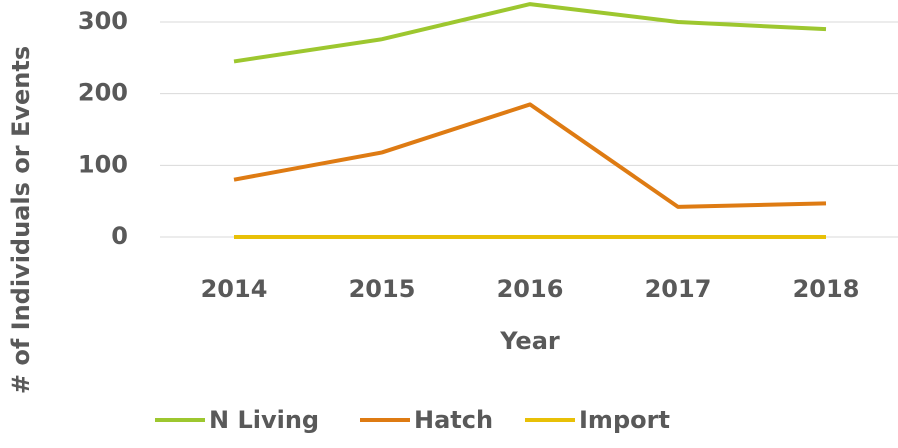 The width and height of the screenshot is (898, 448). What do you see at coordinates (103, 93) in the screenshot?
I see `y-tick-label: 200` at bounding box center [103, 93].